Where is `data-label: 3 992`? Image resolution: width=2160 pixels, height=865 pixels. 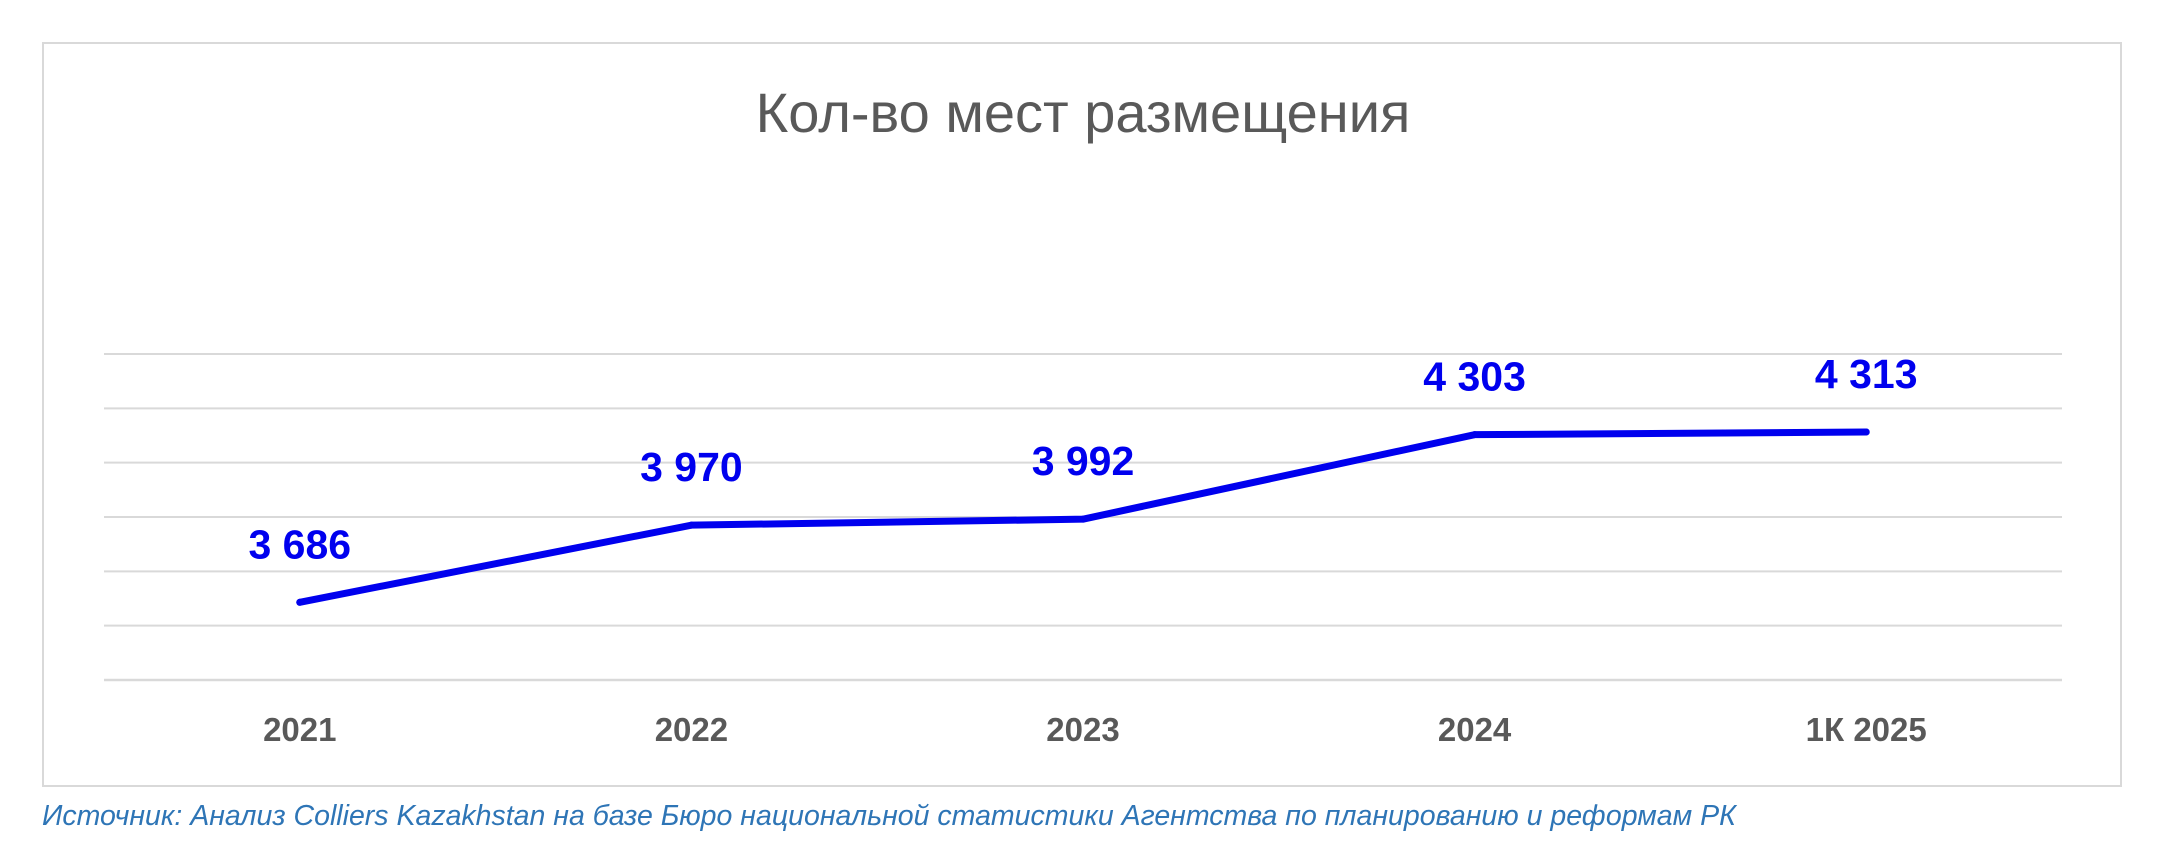 data-label: 3 992 is located at coordinates (1083, 461).